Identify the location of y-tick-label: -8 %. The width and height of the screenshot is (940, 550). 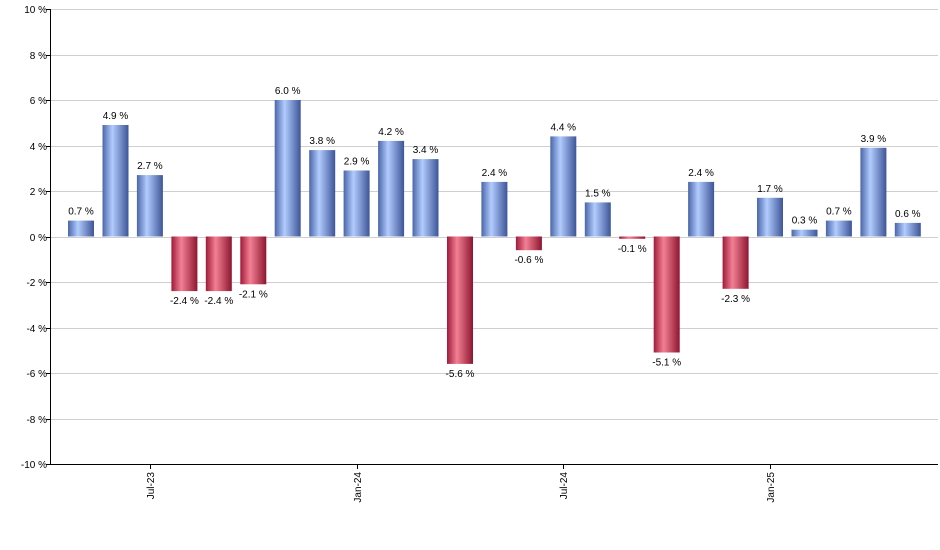
(36, 420).